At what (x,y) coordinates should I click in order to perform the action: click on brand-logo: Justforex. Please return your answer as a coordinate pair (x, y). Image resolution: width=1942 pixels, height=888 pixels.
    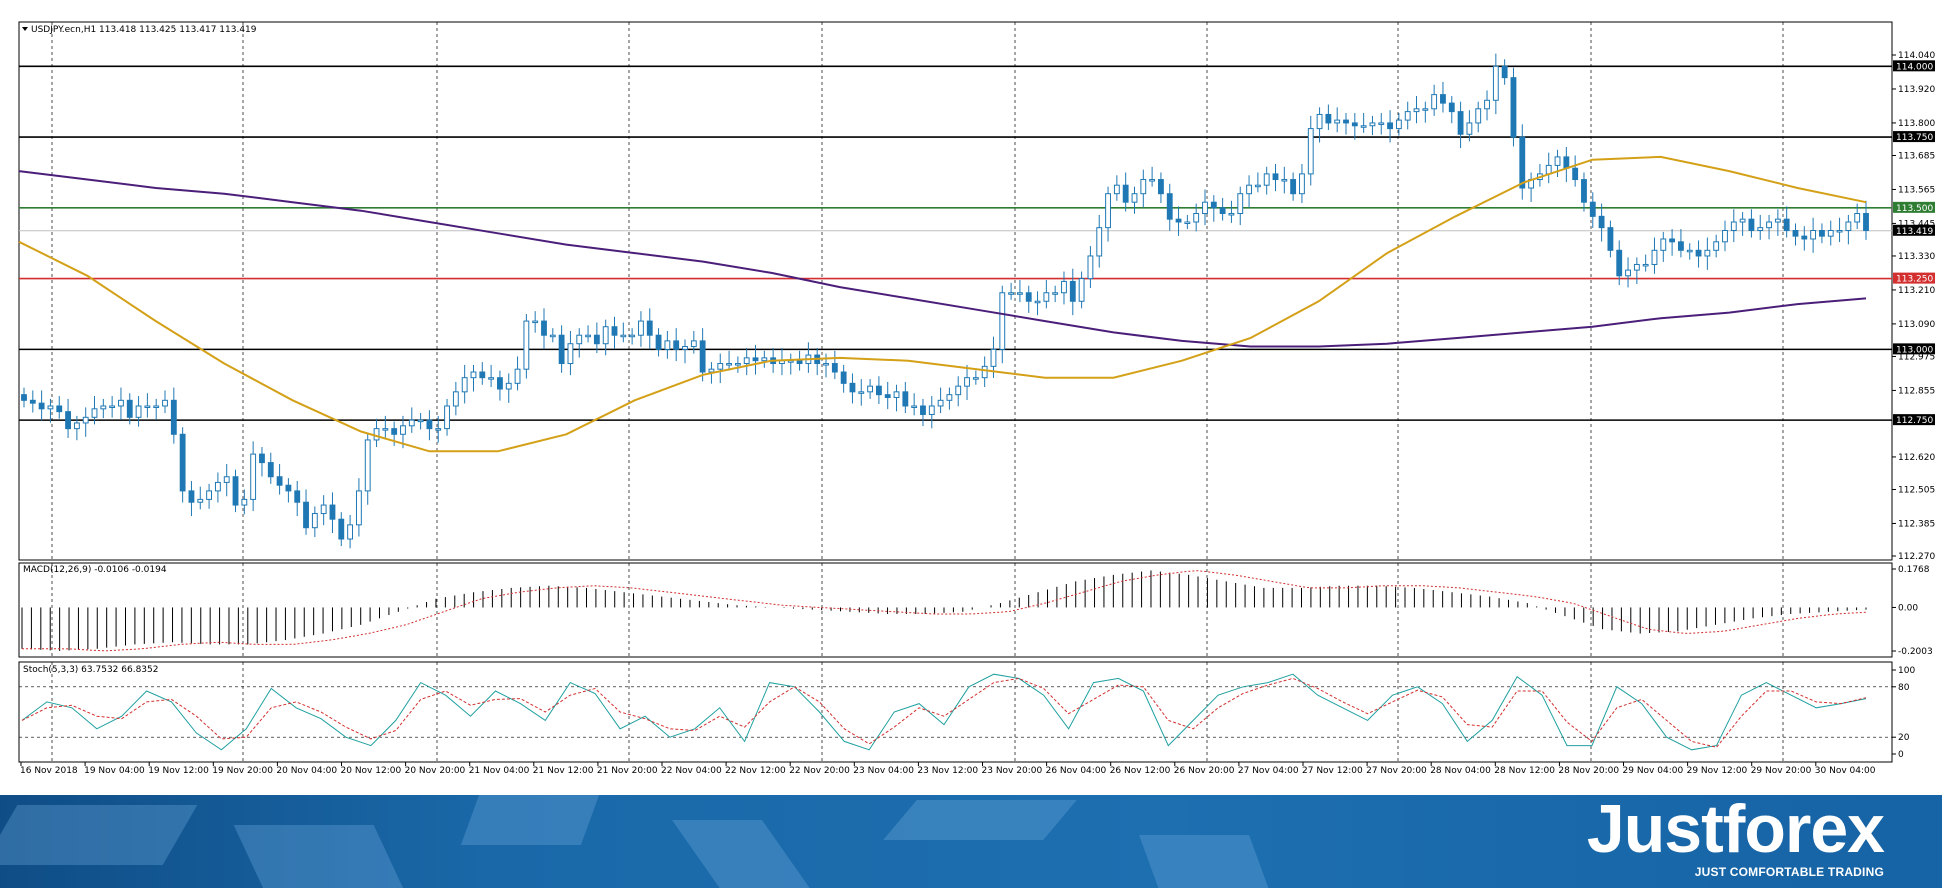
    Looking at the image, I should click on (1735, 831).